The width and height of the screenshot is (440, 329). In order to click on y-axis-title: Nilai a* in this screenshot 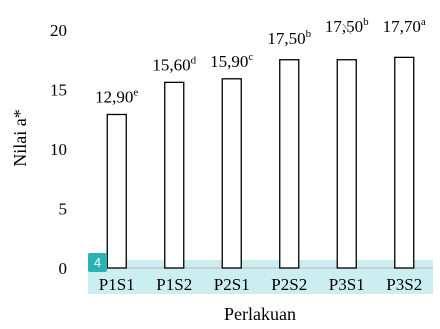, I will do `click(20, 137)`.